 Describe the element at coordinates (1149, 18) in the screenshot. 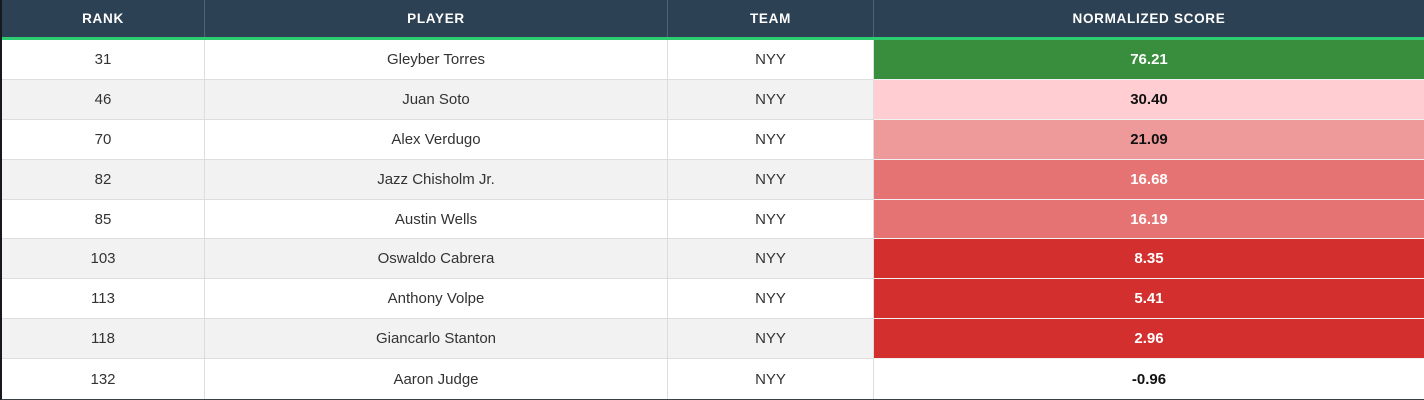

I see `column-header-normalized-score: NORMALIZED SCORE` at that location.